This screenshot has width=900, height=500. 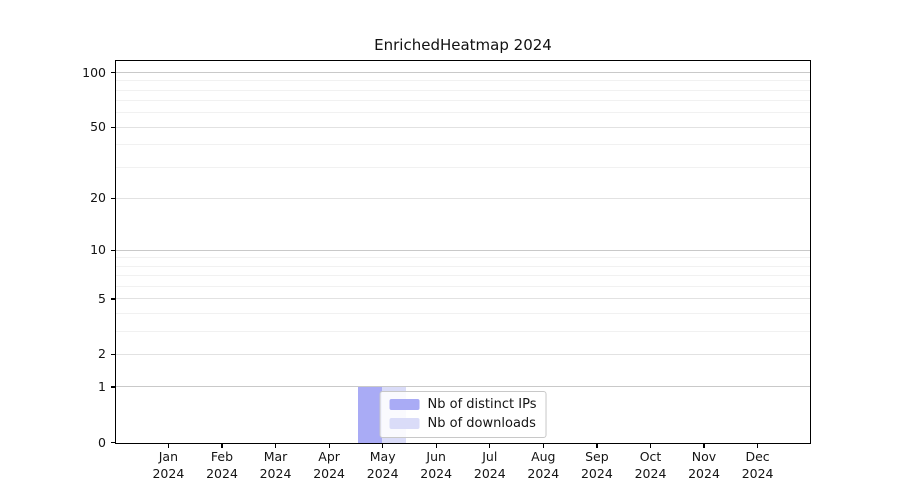 What do you see at coordinates (463, 45) in the screenshot?
I see `chart-title: EnrichedHeatmap 2024` at bounding box center [463, 45].